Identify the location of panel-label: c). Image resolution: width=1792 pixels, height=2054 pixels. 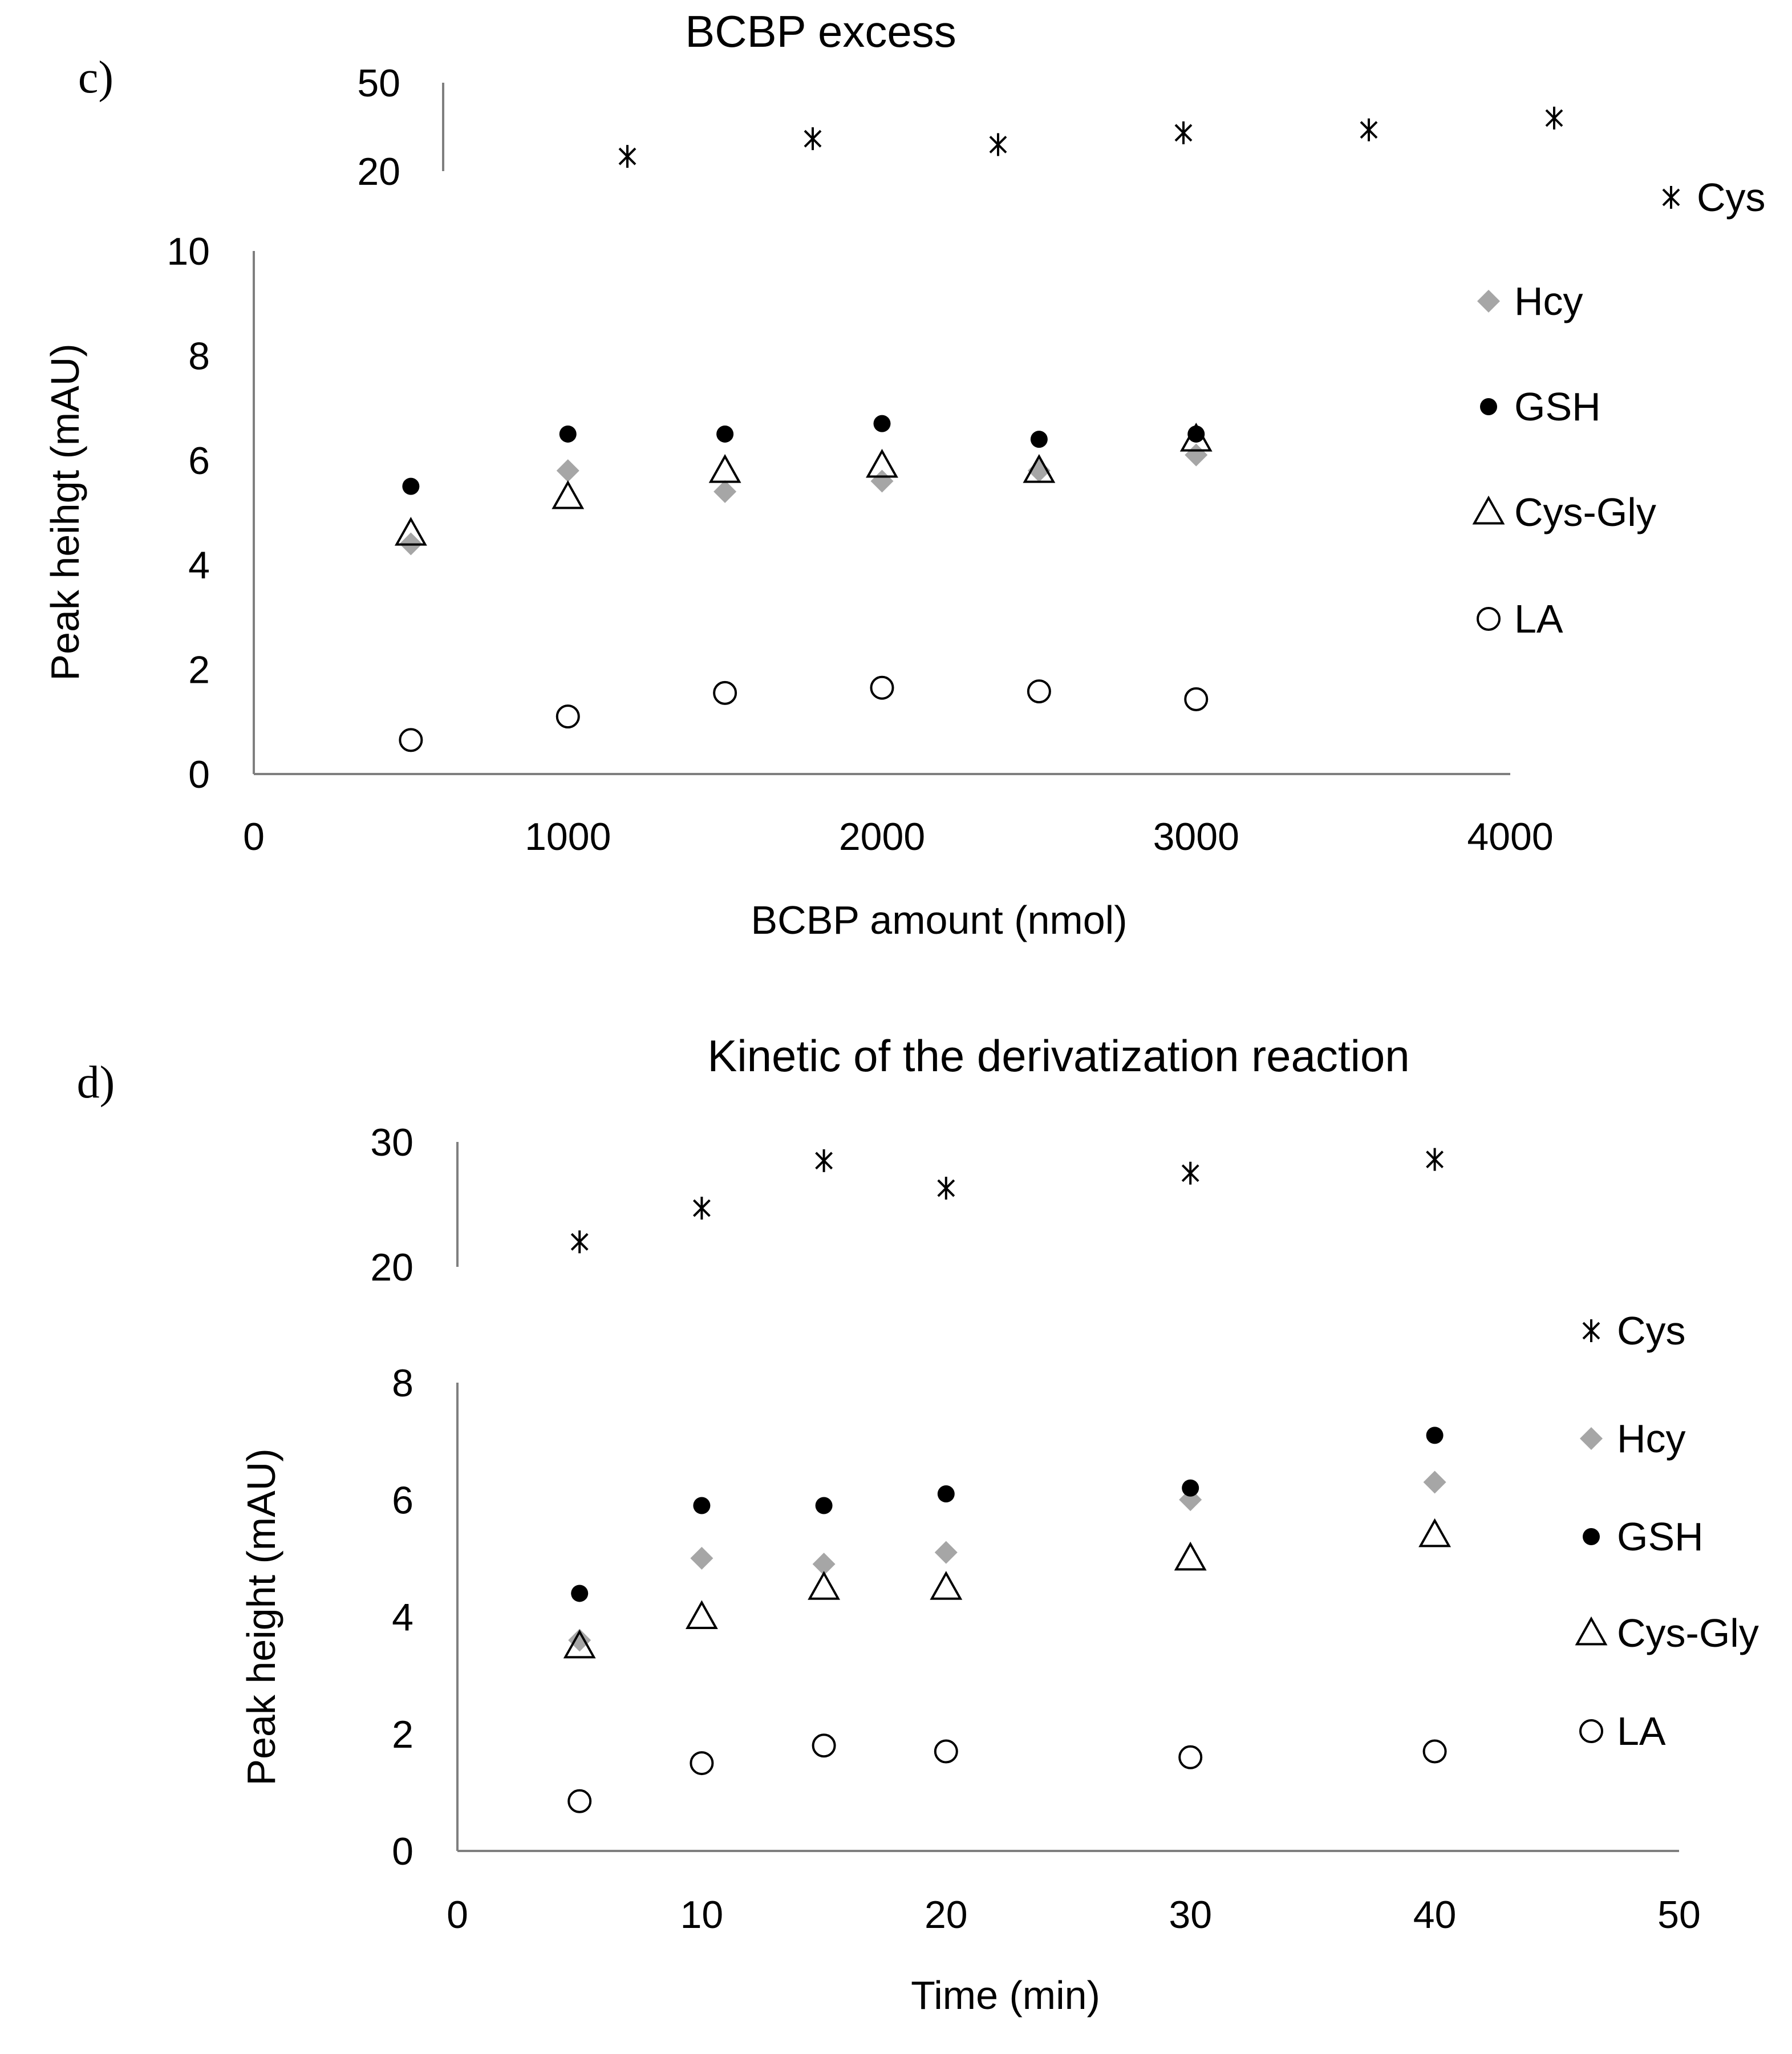
(95, 77).